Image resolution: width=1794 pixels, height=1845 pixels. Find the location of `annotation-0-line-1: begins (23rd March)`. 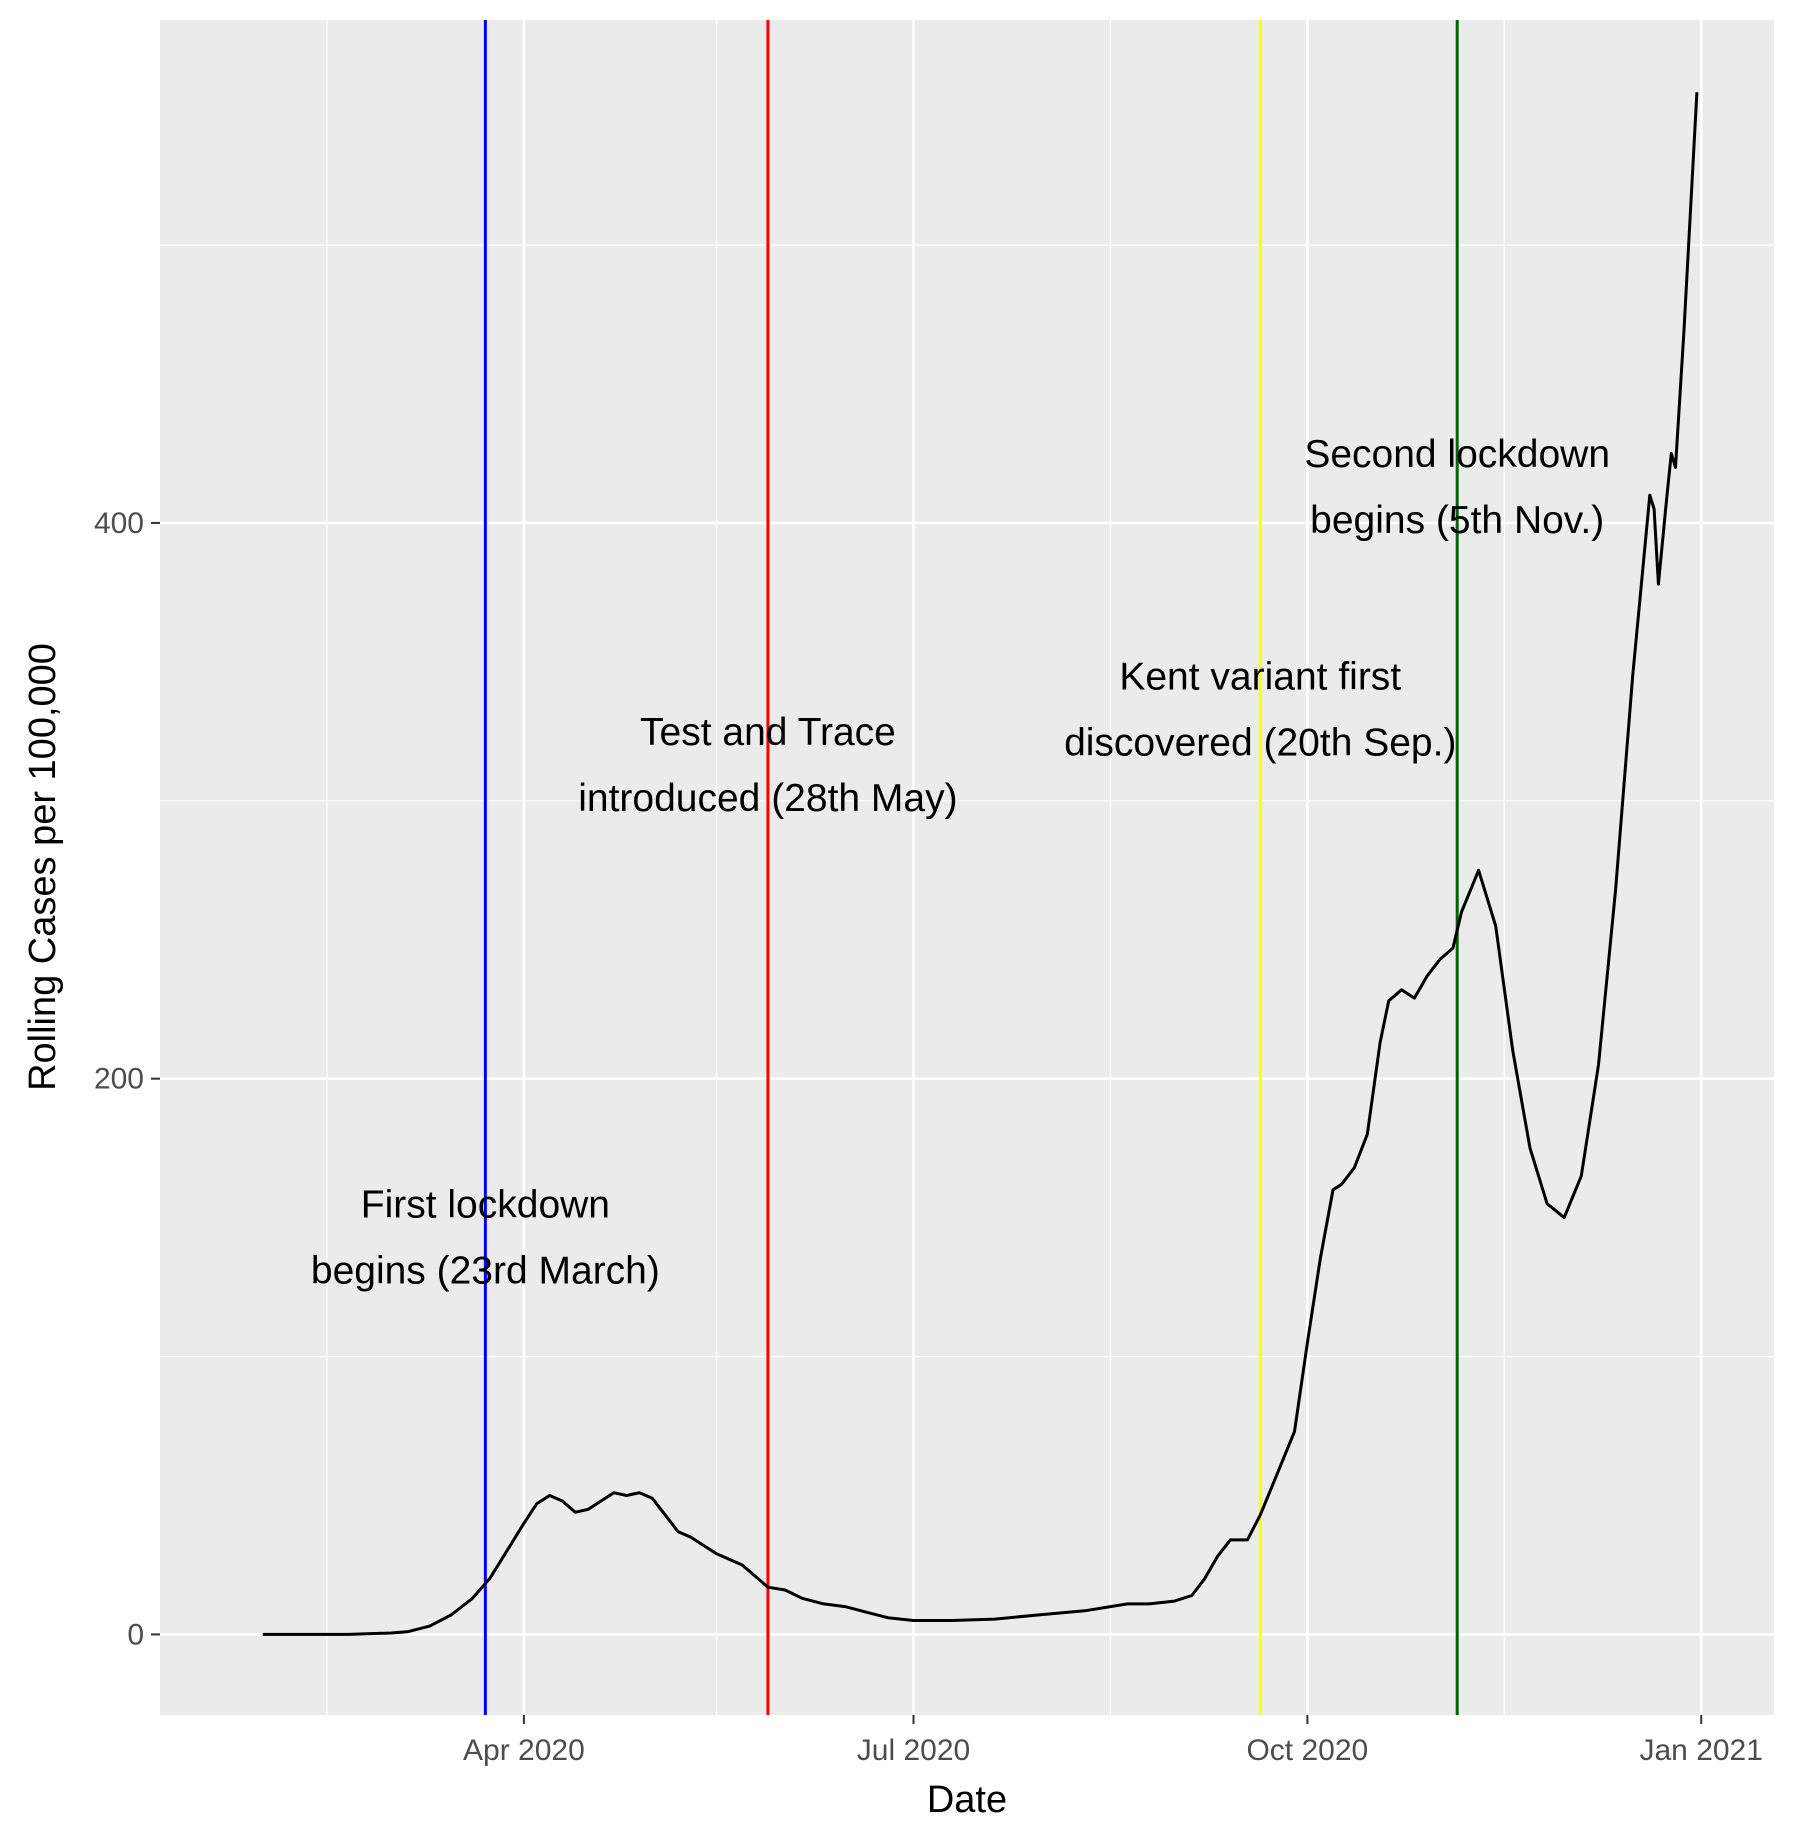

annotation-0-line-1: begins (23rd March) is located at coordinates (485, 1270).